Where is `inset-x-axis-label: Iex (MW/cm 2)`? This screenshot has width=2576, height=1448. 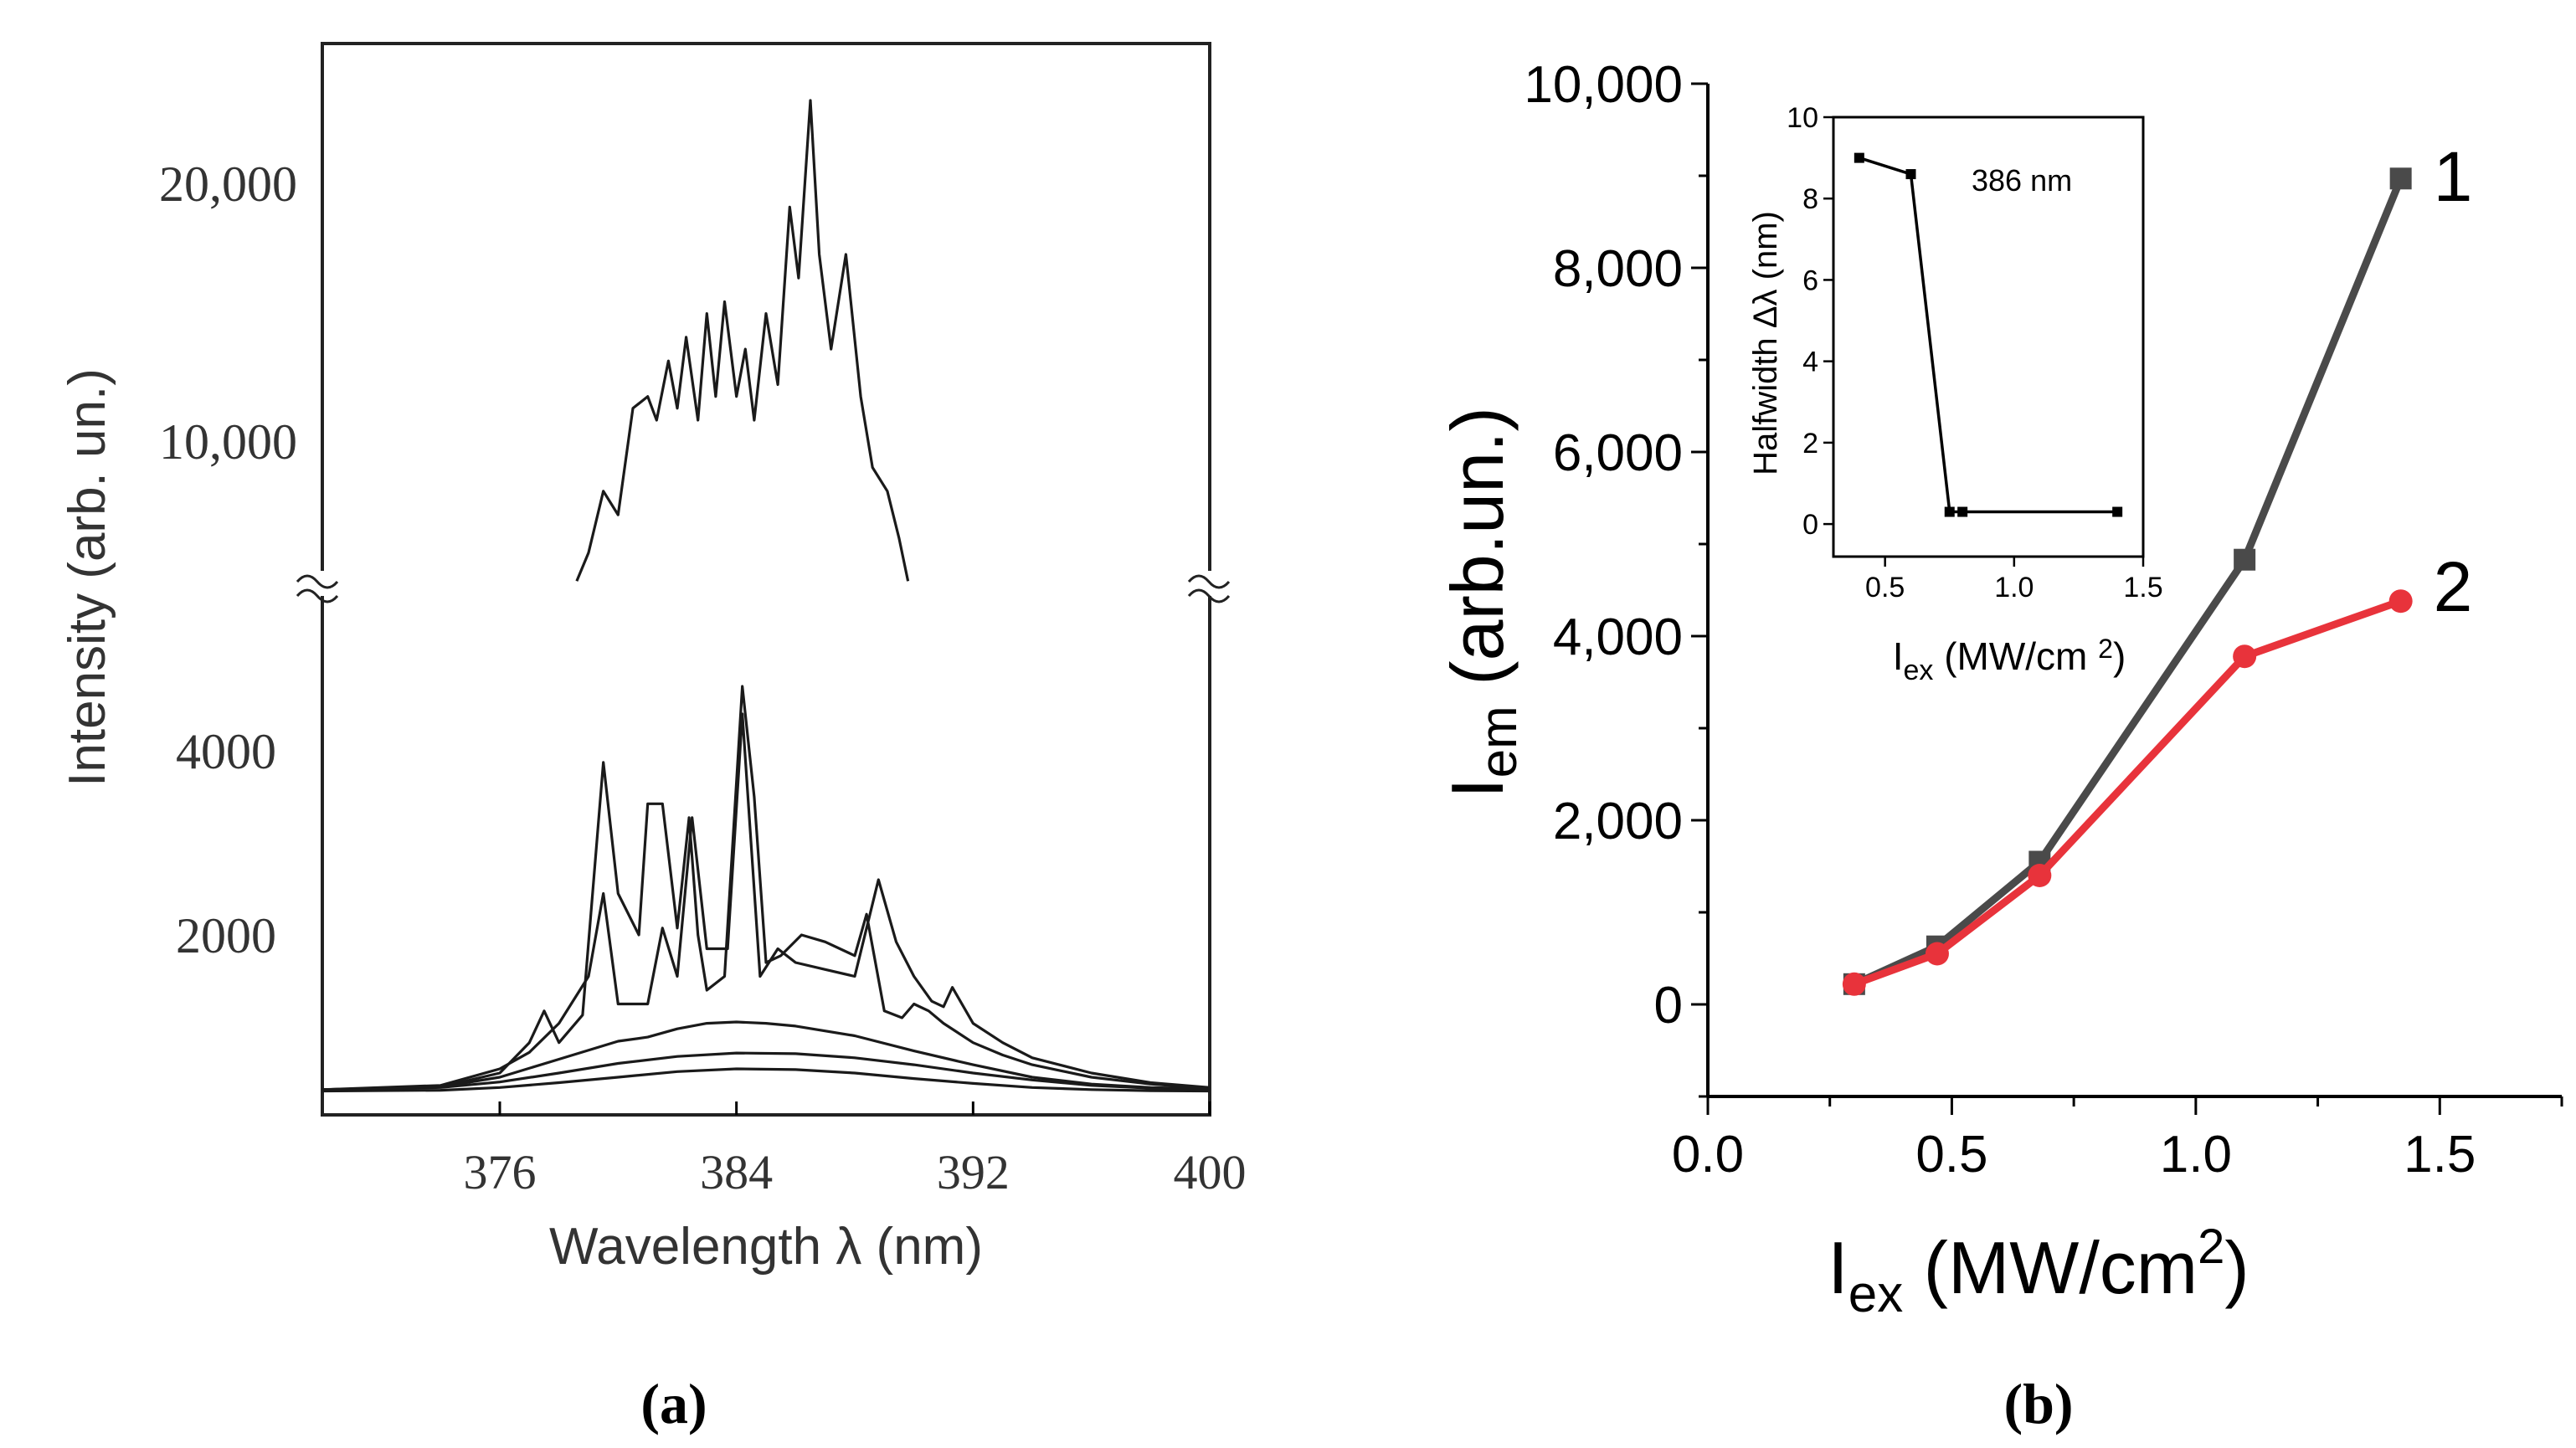
inset-x-axis-label: Iex (MW/cm 2) is located at coordinates (2010, 660).